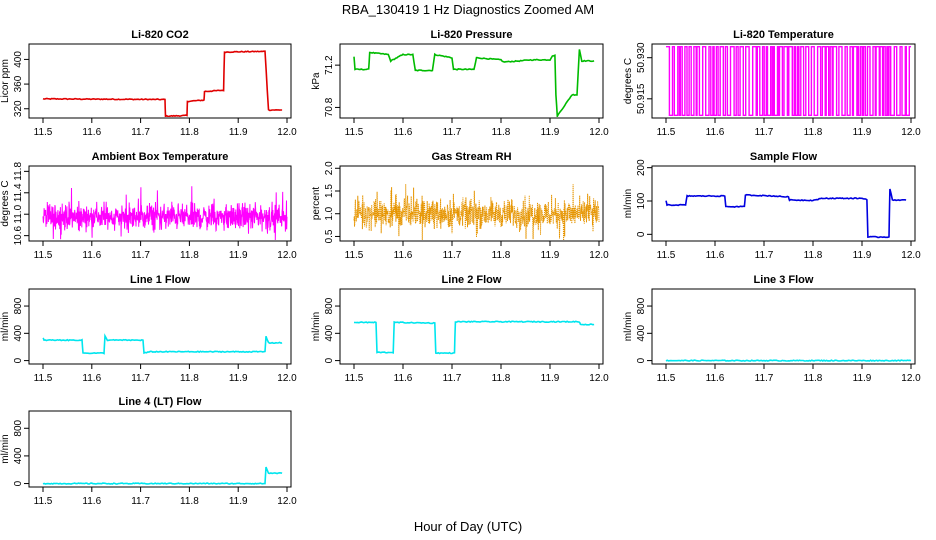 This screenshot has height=540, width=936. What do you see at coordinates (641, 200) in the screenshot?
I see `y-tick-label: 100` at bounding box center [641, 200].